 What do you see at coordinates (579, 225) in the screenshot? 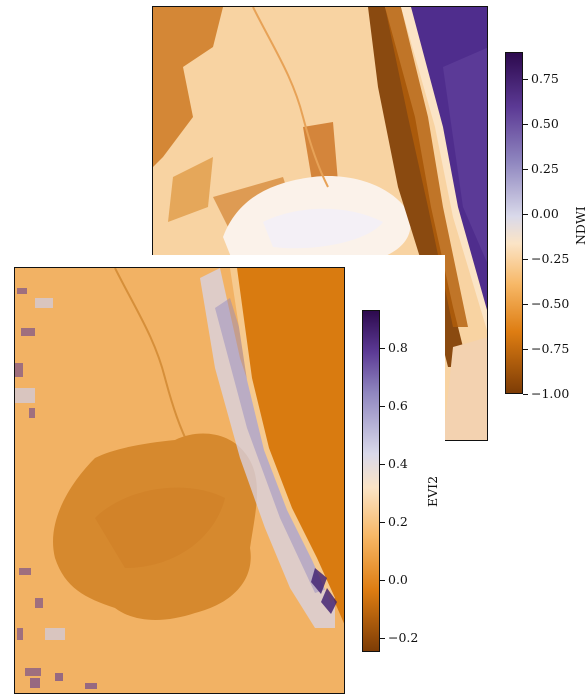
I see `ndwi-colorbar-label: NDWI` at bounding box center [579, 225].